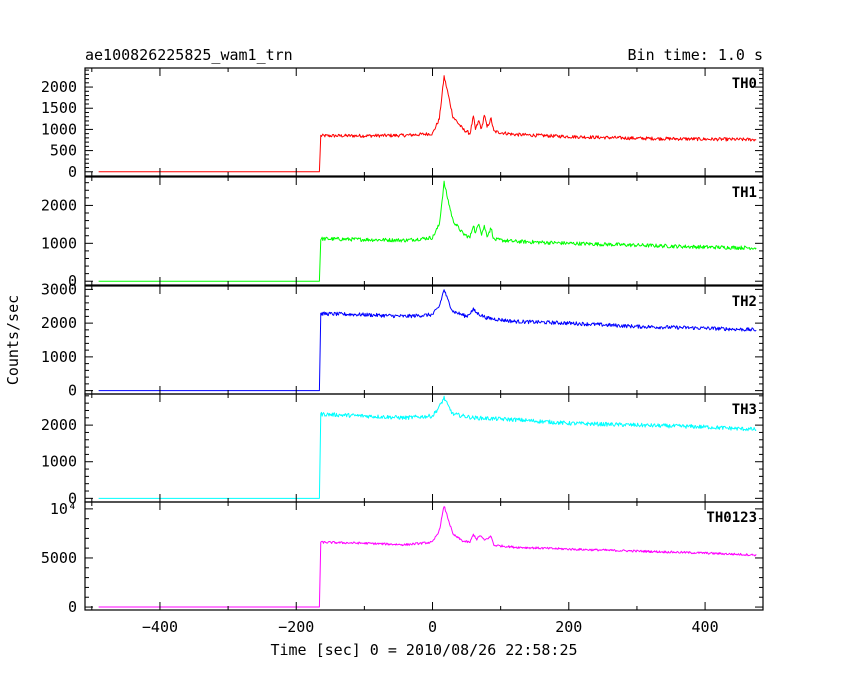 This screenshot has width=850, height=680. I want to click on x-tick-label: 0, so click(432, 627).